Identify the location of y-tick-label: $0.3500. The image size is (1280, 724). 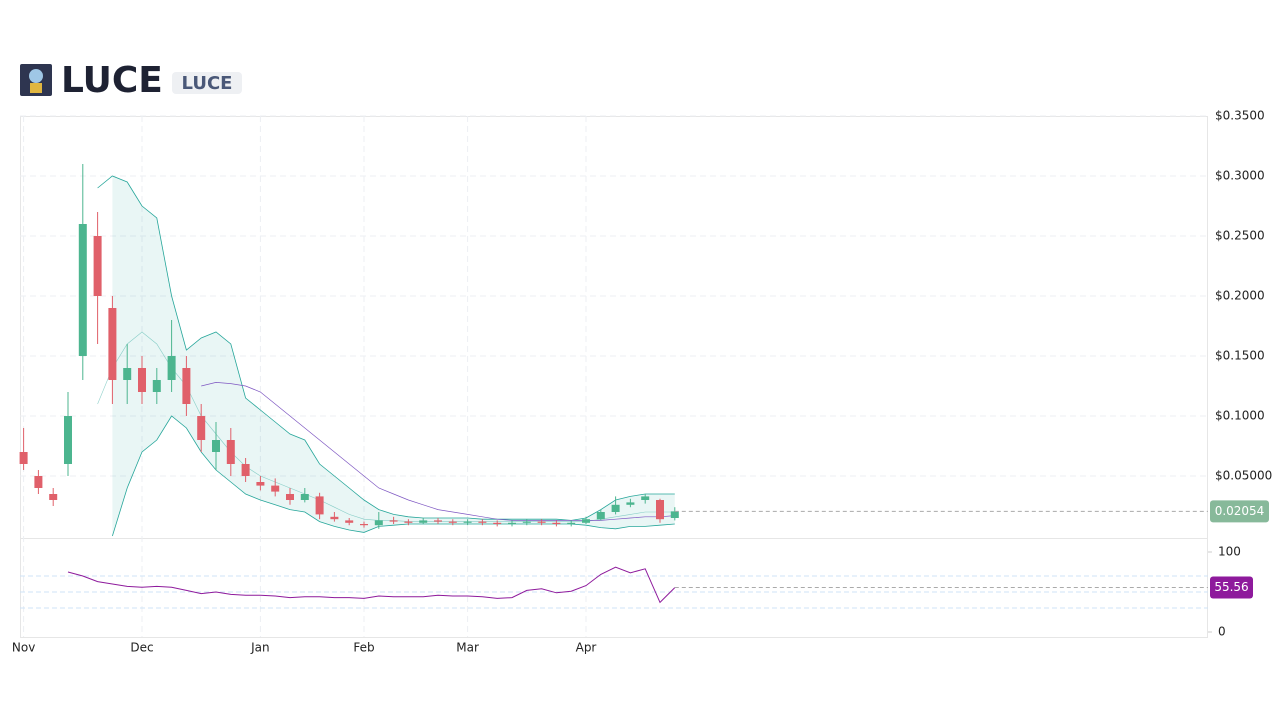
(1240, 116).